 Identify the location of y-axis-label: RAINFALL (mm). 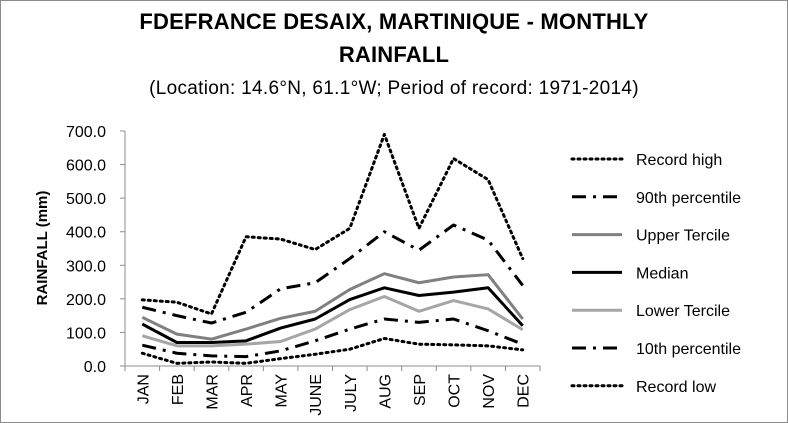
(42, 248).